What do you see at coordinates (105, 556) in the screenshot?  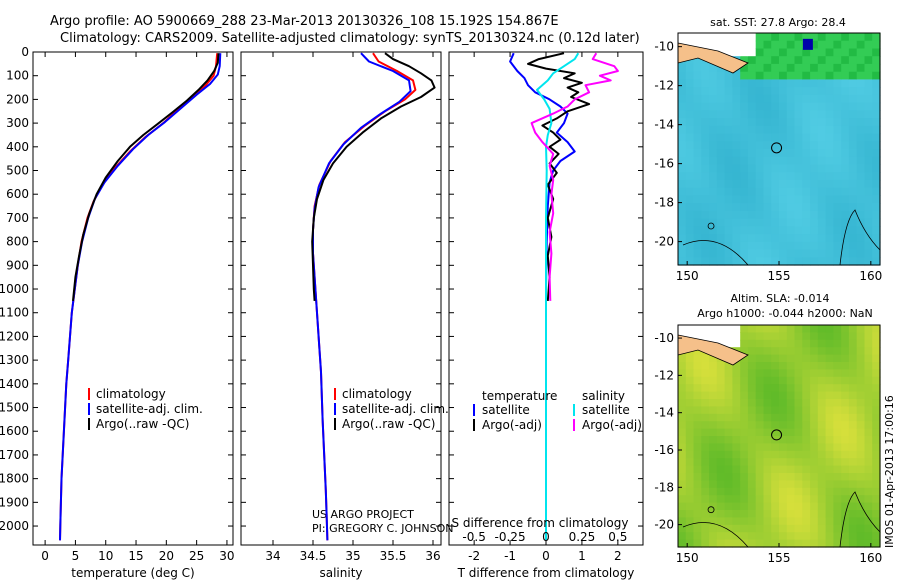 I see `temperature-xtick-label: 10` at bounding box center [105, 556].